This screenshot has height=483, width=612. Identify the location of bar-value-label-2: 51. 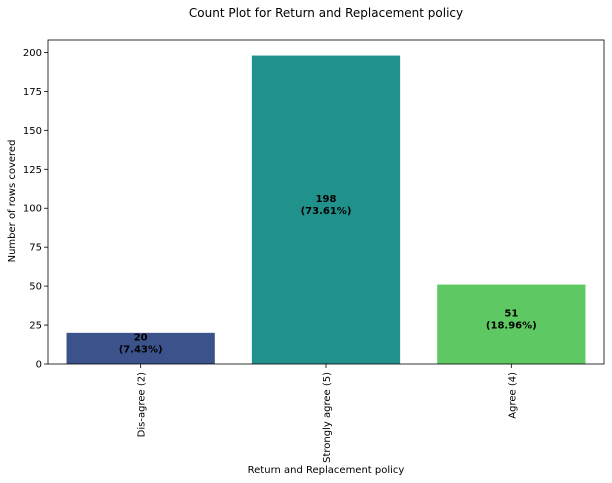
(511, 313).